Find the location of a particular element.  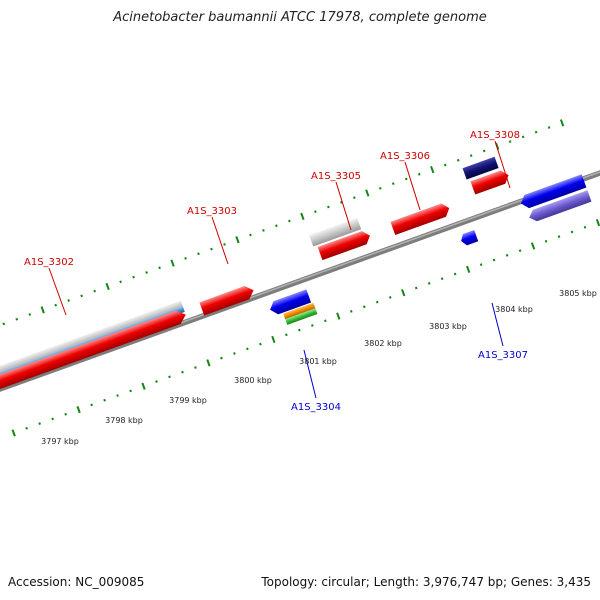

gene-label-a1s-3305: A1S_3305 is located at coordinates (336, 176).